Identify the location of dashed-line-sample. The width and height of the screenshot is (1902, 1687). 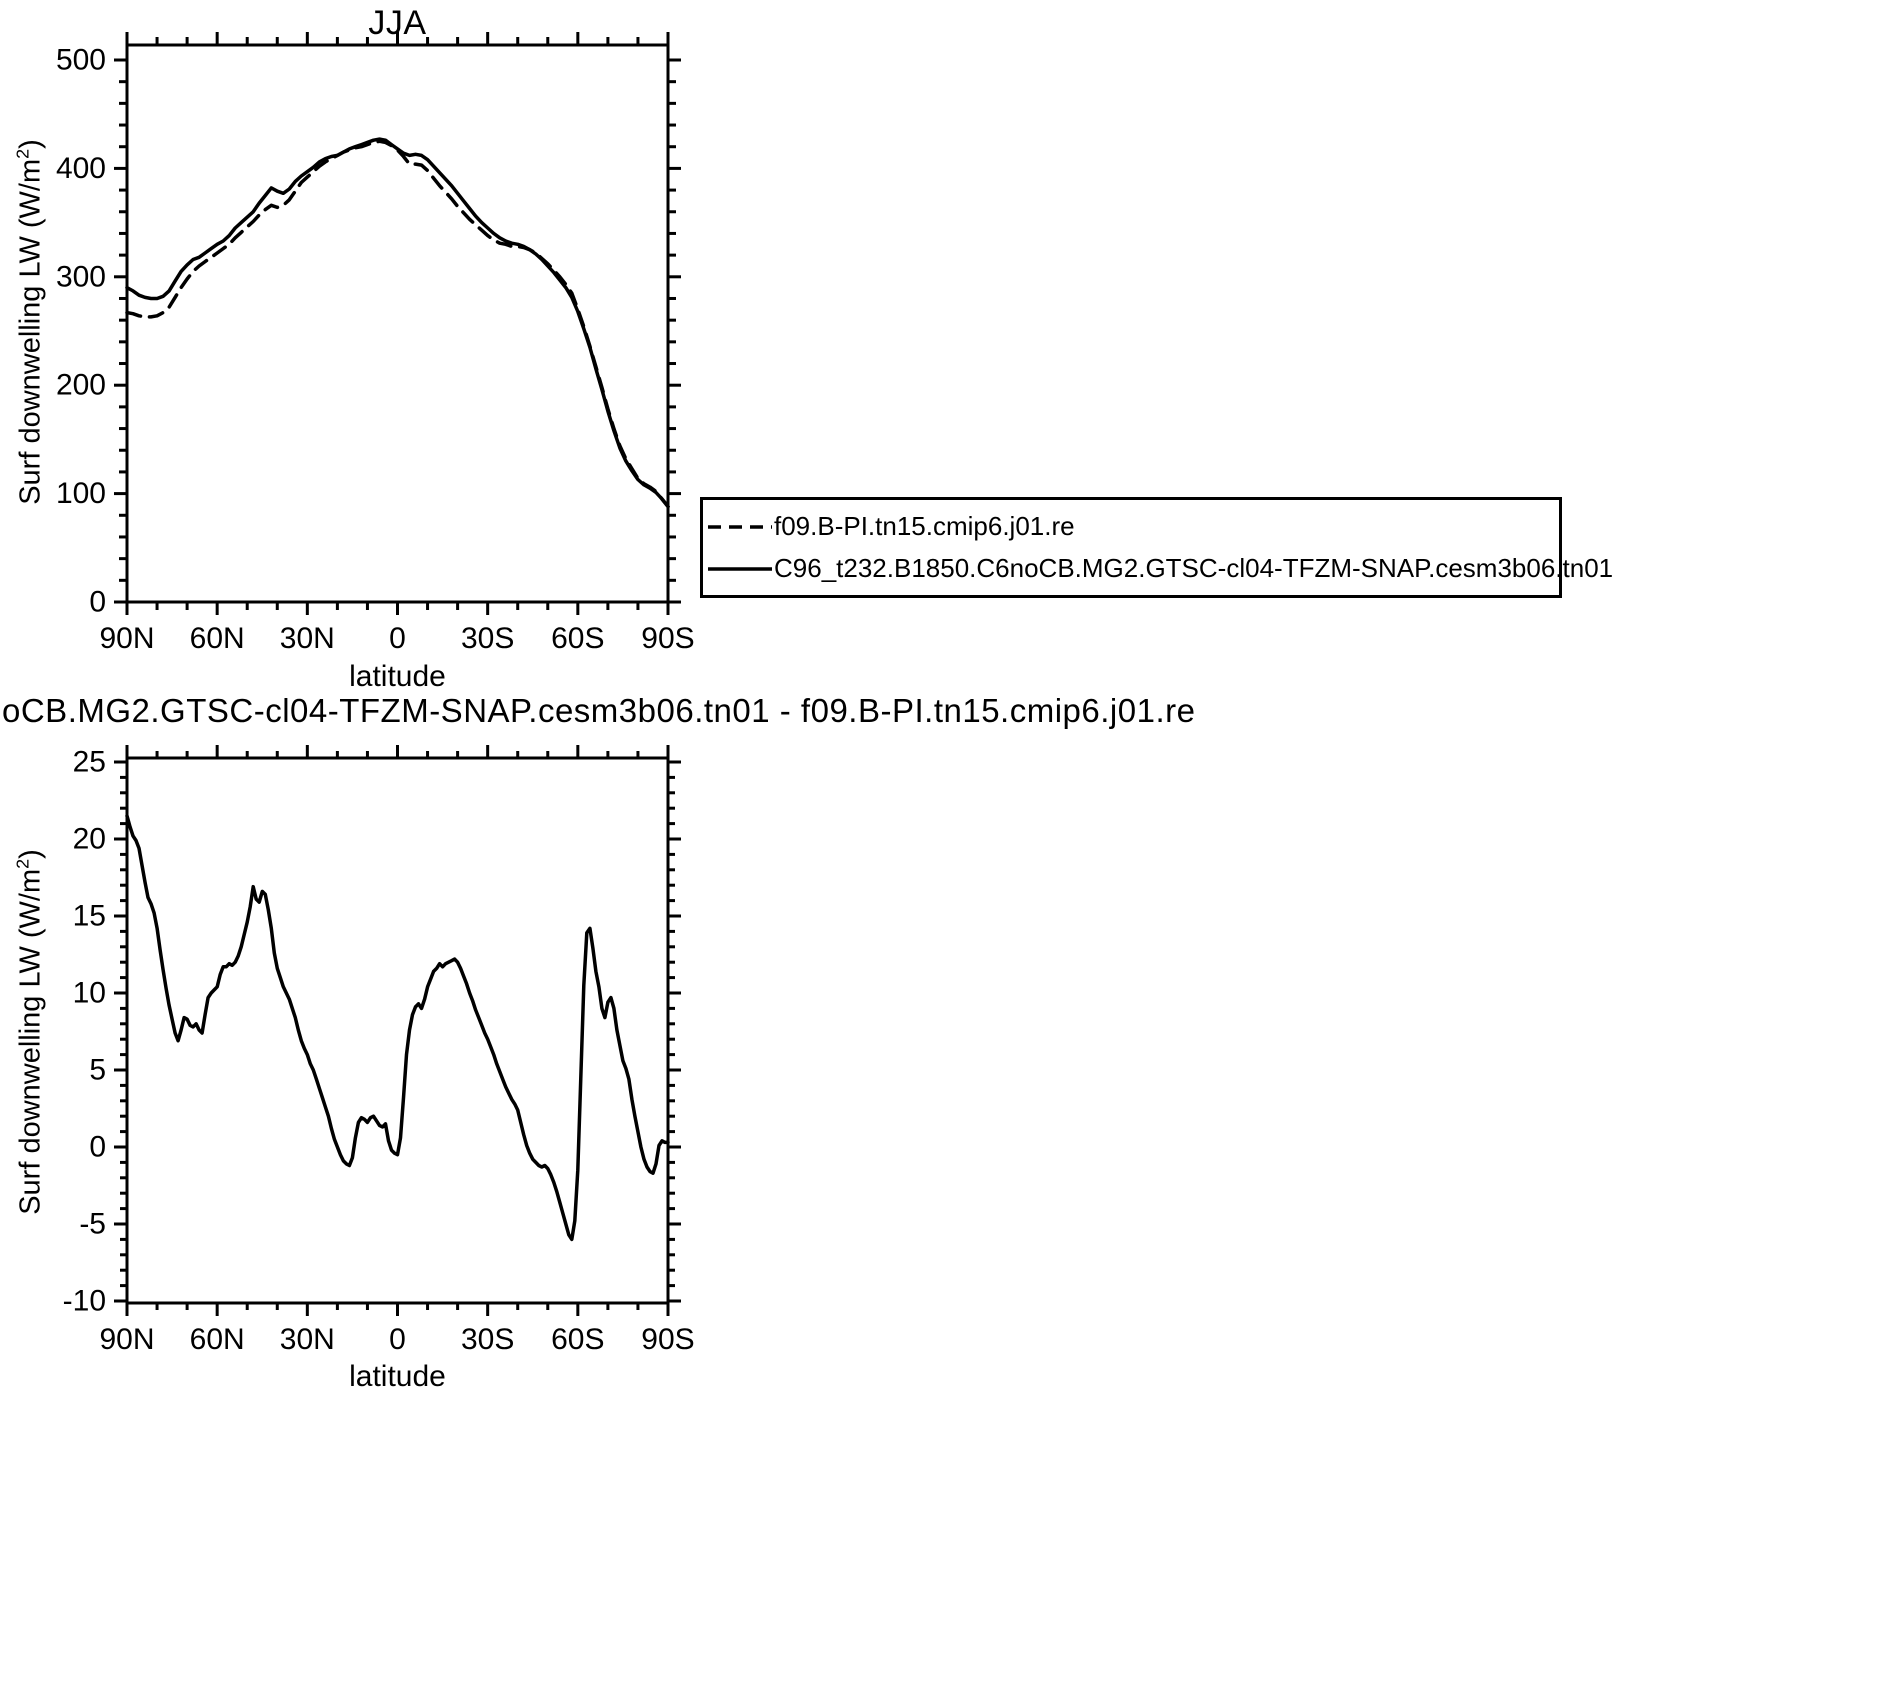
(740, 526).